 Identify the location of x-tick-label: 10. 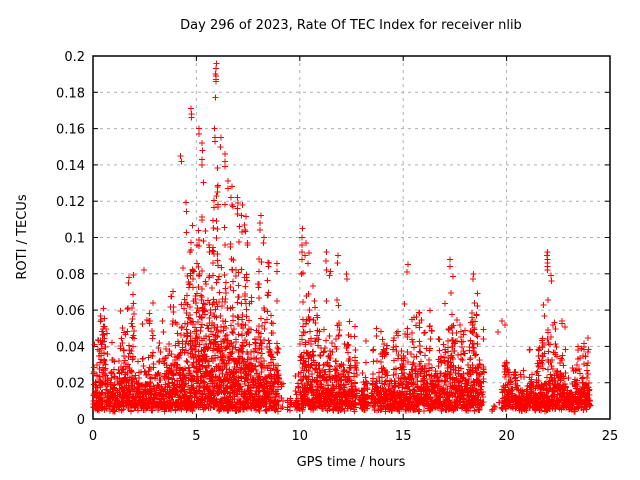
(300, 436).